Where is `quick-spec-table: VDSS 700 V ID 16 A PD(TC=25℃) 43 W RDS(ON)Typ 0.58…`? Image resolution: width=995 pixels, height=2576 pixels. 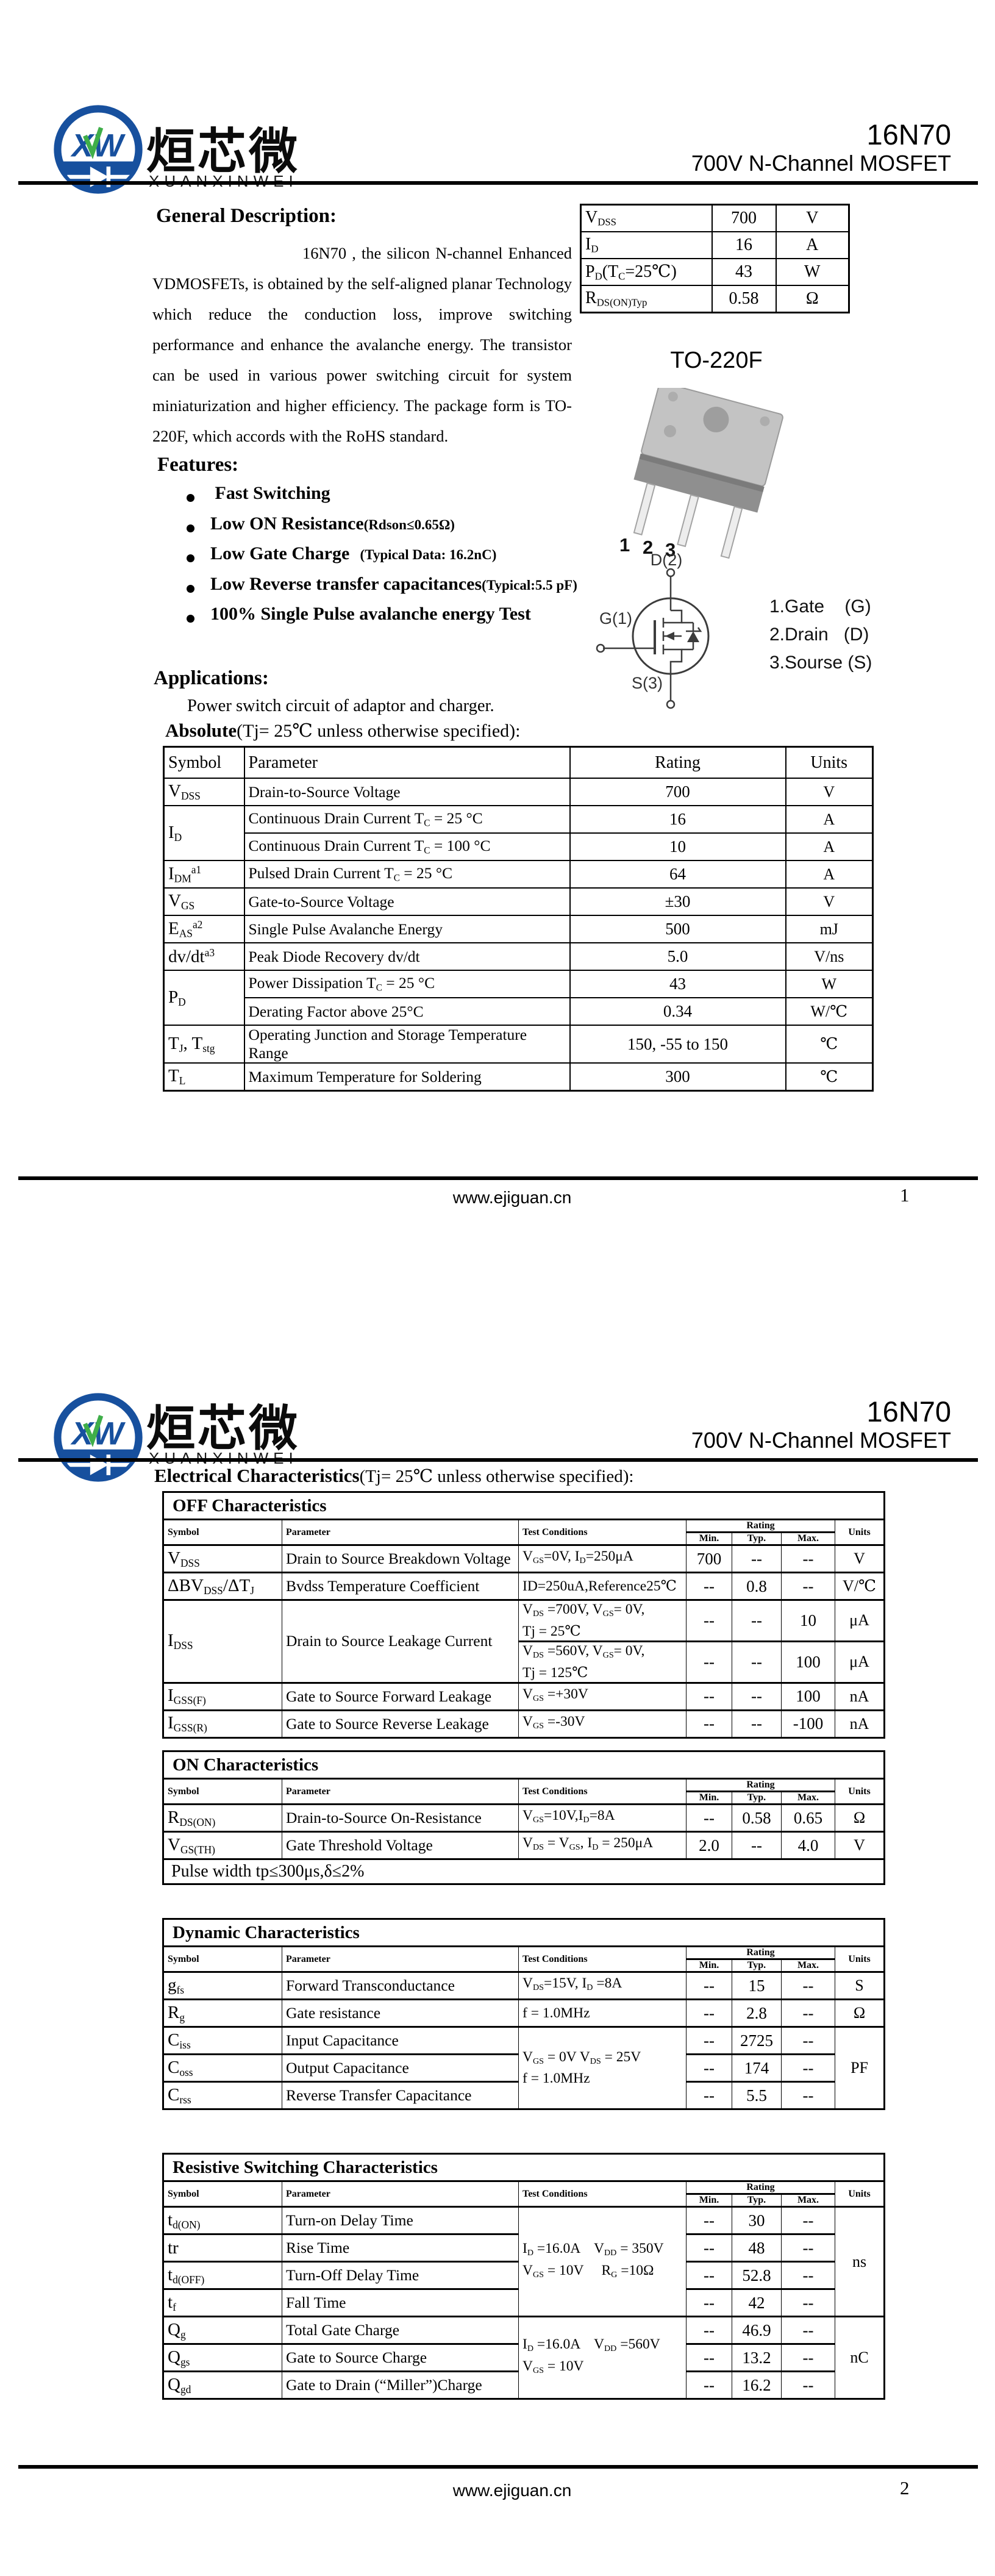 quick-spec-table: VDSS 700 V ID 16 A PD(TC=25℃) 43 W RDS(ON)Typ 0.58… is located at coordinates (715, 258).